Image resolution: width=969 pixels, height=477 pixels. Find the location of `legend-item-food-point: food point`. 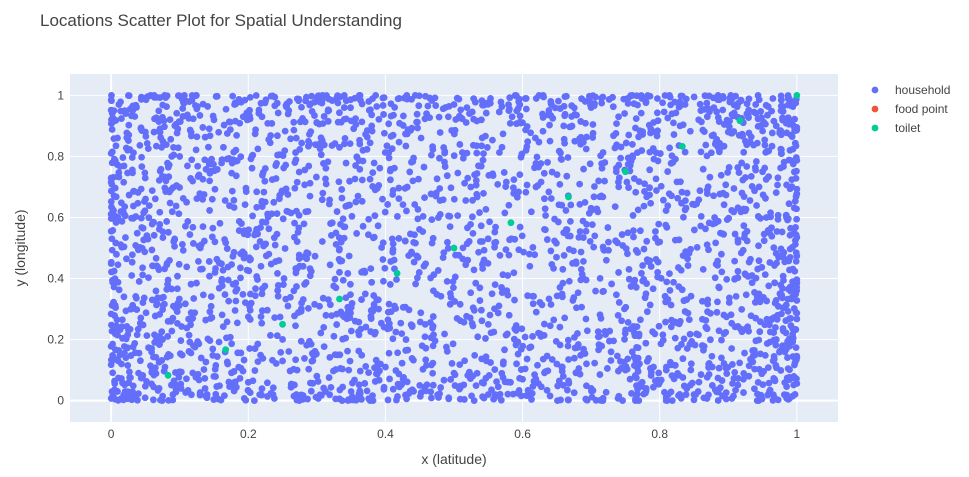

legend-item-food-point: food point is located at coordinates (910, 109).